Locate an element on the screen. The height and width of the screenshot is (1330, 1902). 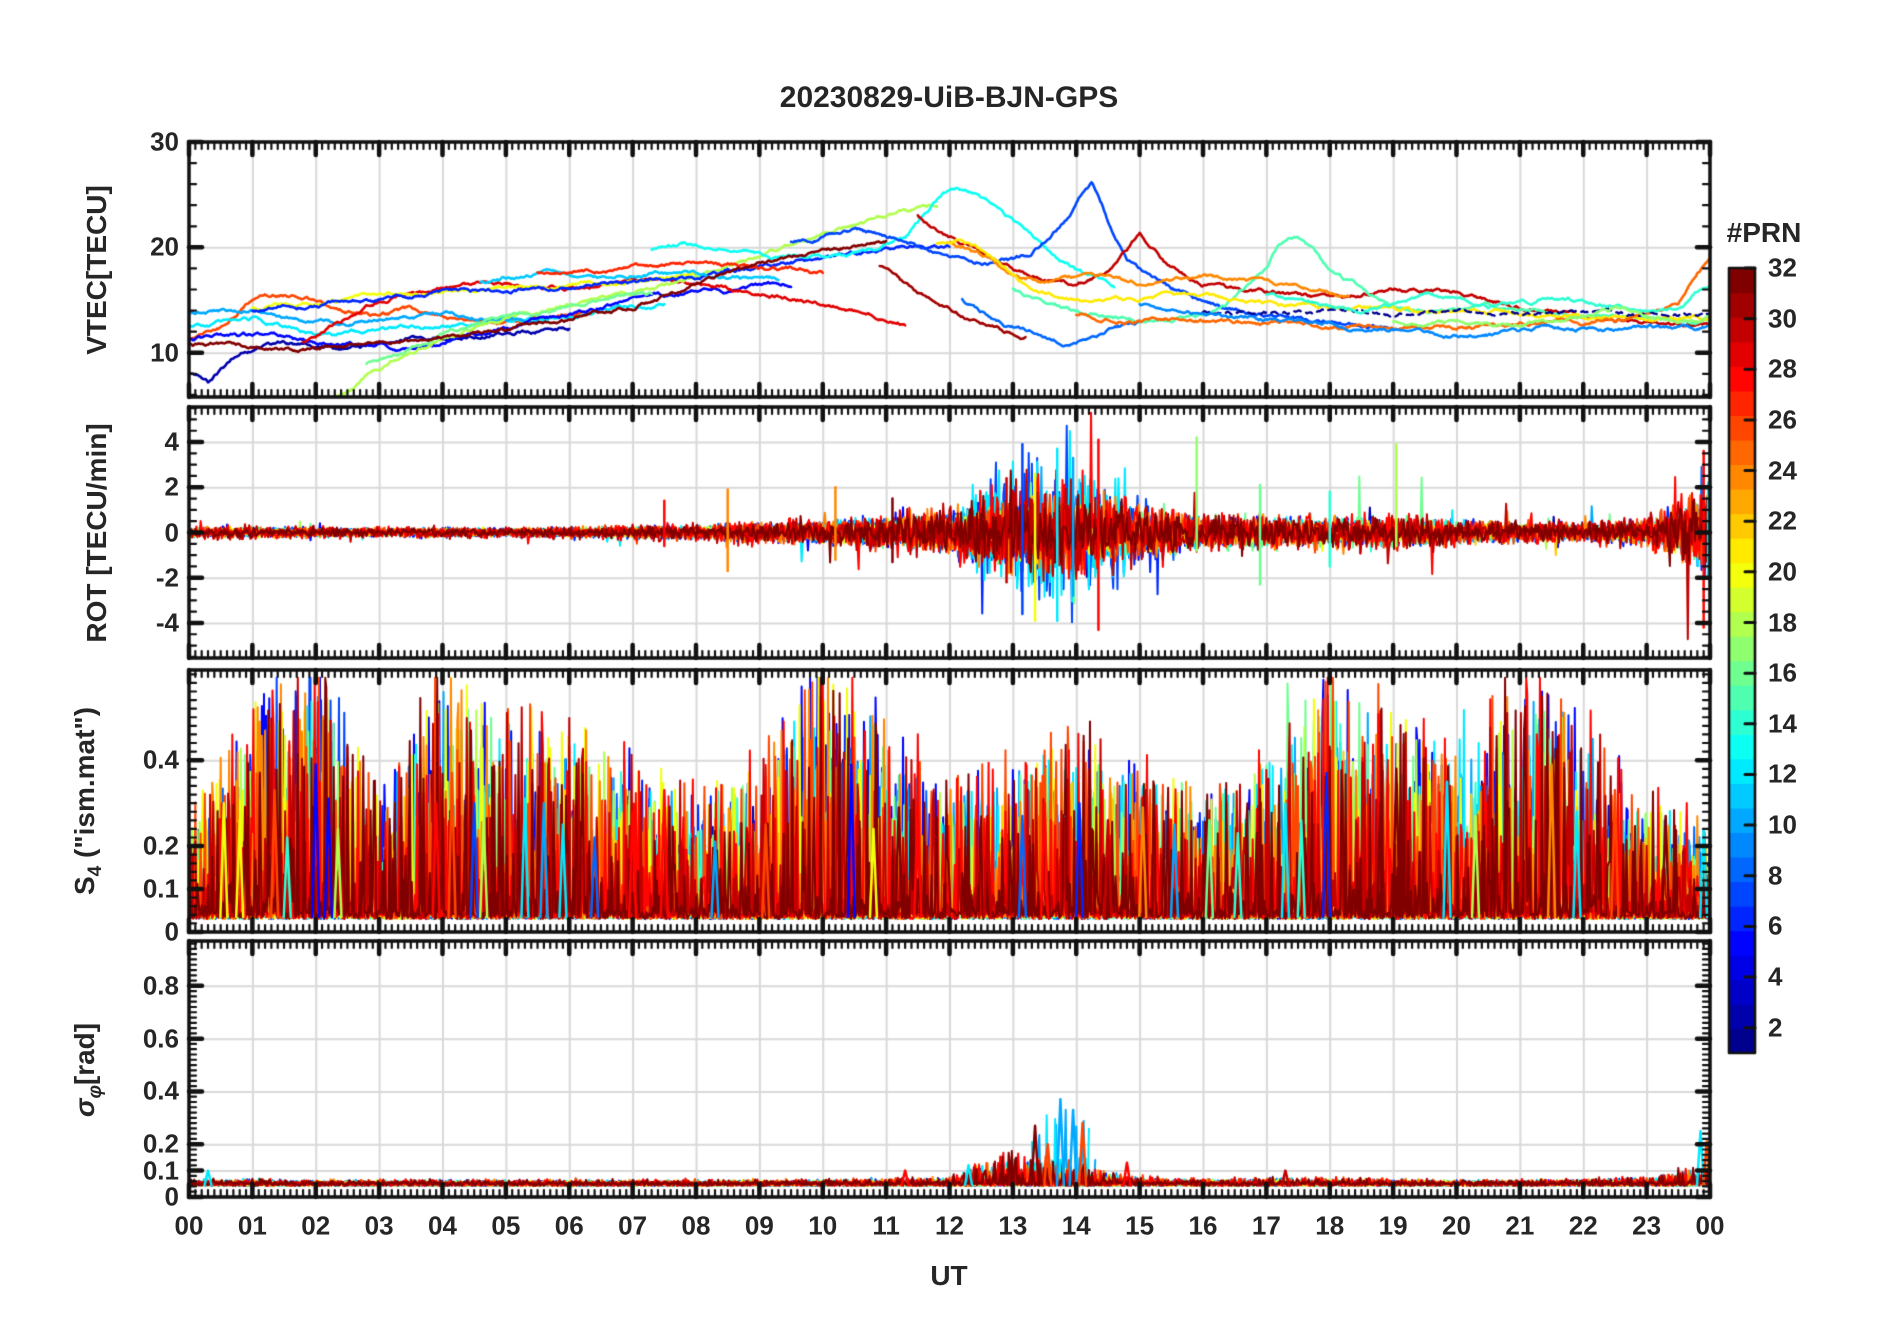
x-axis-label: UT is located at coordinates (949, 1275).